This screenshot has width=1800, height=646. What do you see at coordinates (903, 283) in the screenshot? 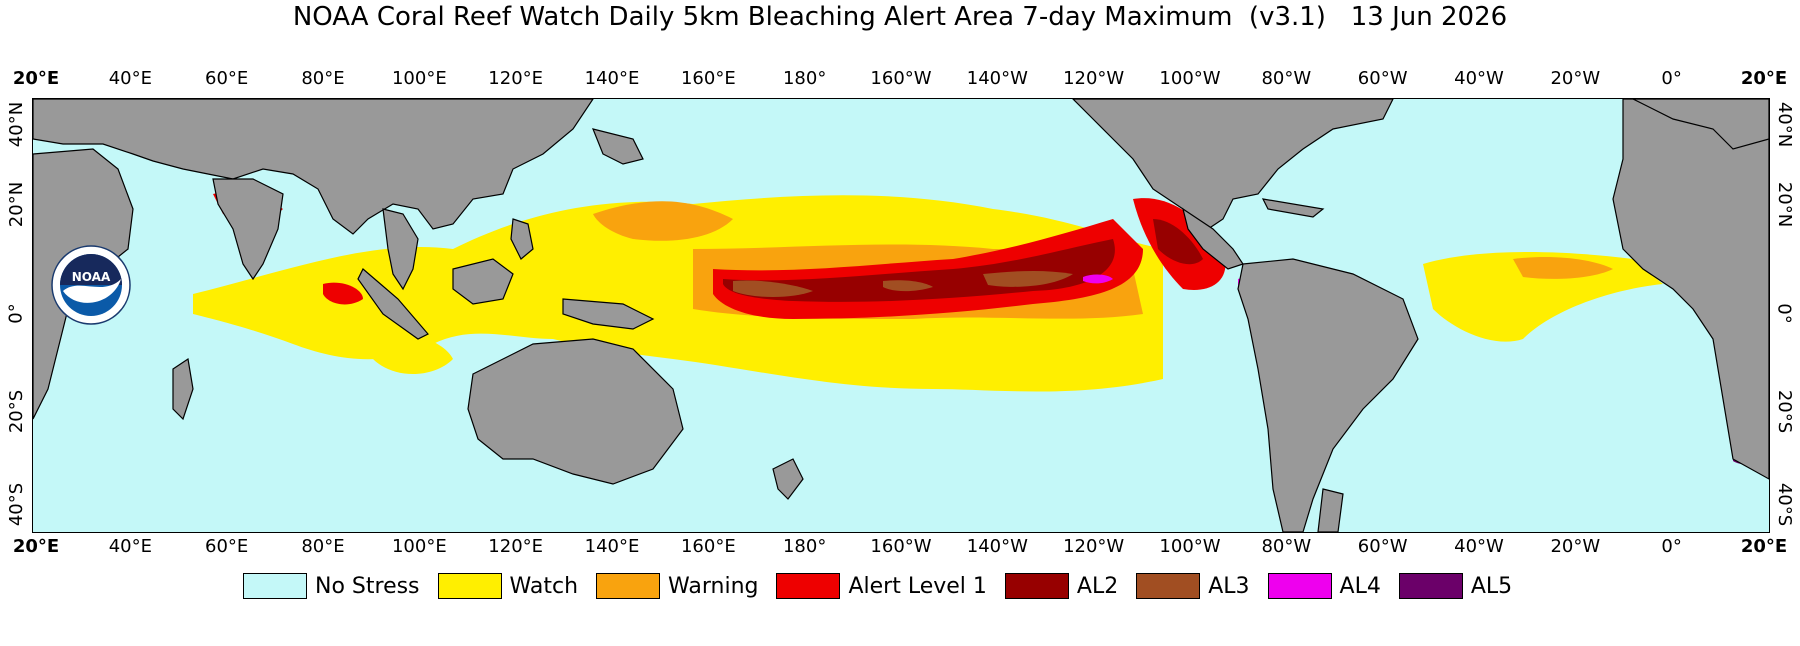
I see `alert-level-3-zones` at bounding box center [903, 283].